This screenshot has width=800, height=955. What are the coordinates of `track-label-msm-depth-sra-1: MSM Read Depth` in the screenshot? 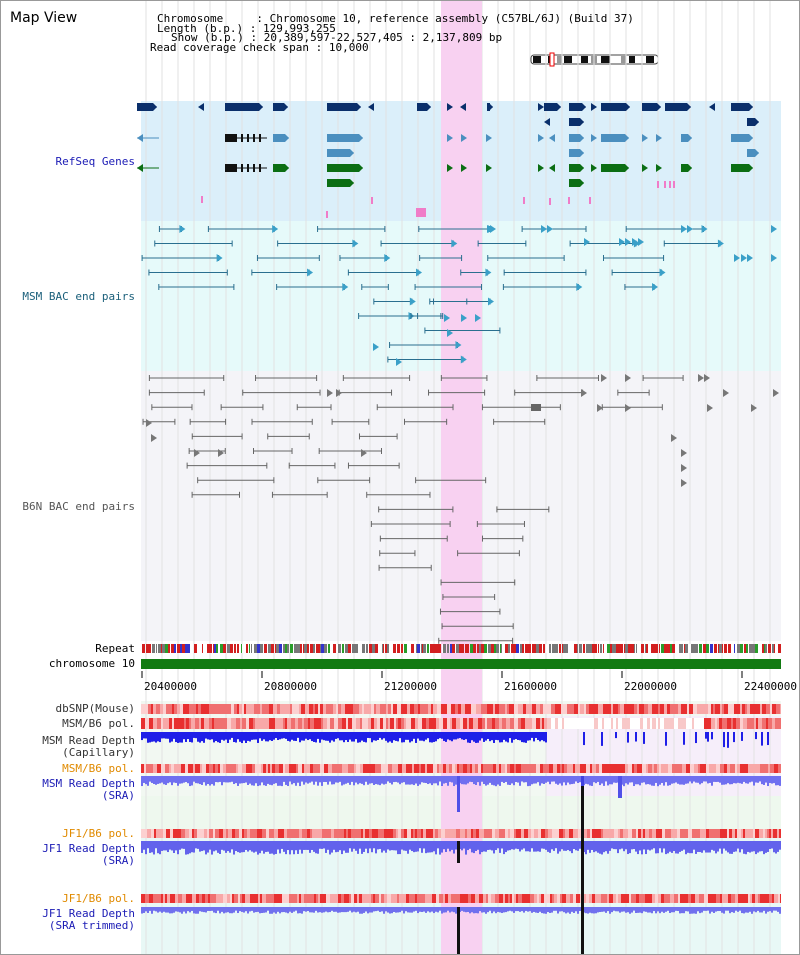 It's located at (88, 783).